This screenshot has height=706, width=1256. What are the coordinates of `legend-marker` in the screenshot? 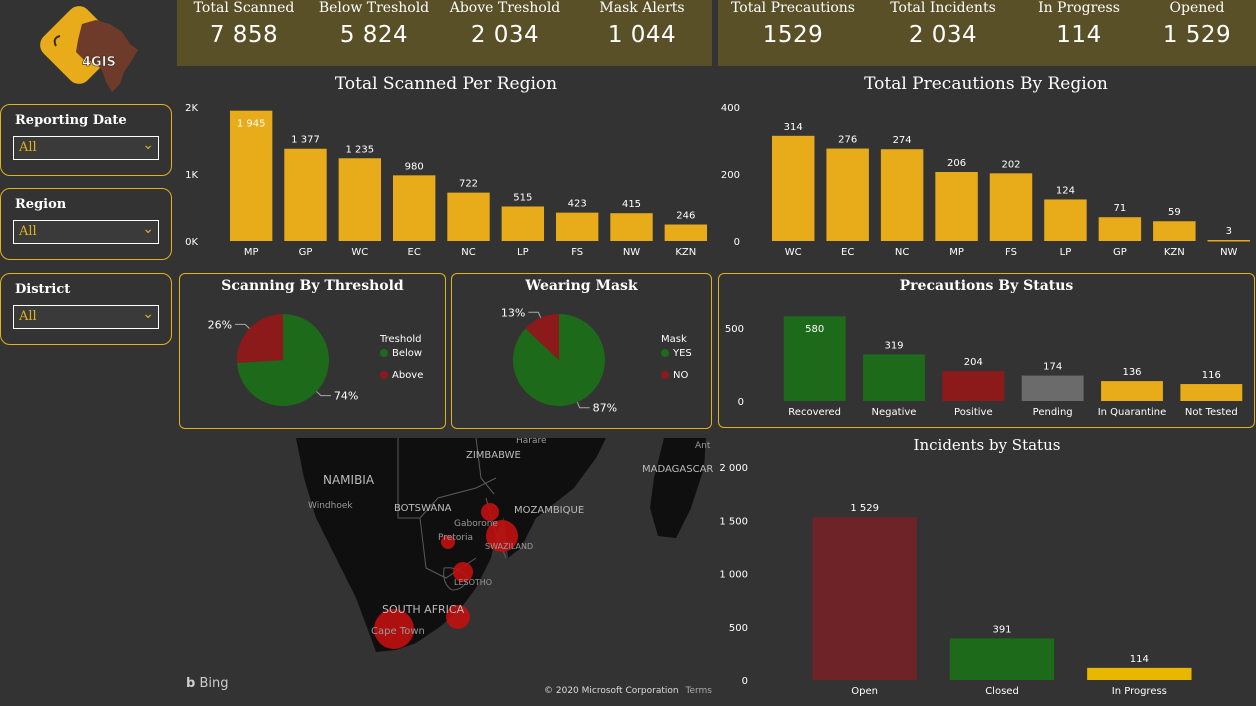 It's located at (665, 375).